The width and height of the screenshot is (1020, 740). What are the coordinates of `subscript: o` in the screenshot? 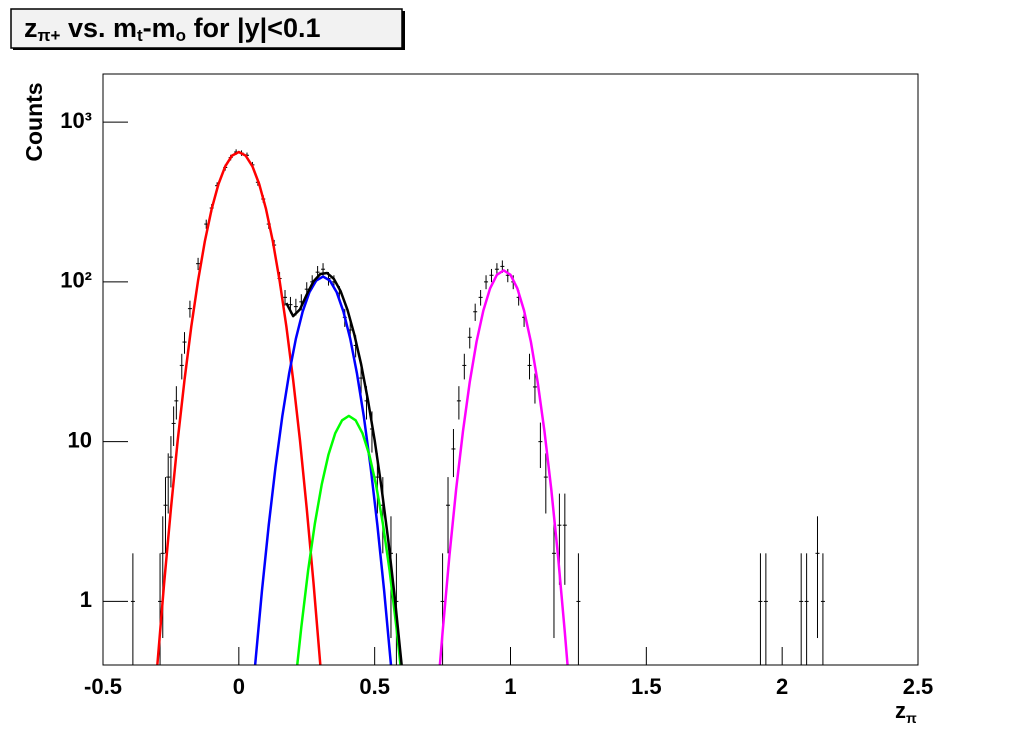 It's located at (181, 35).